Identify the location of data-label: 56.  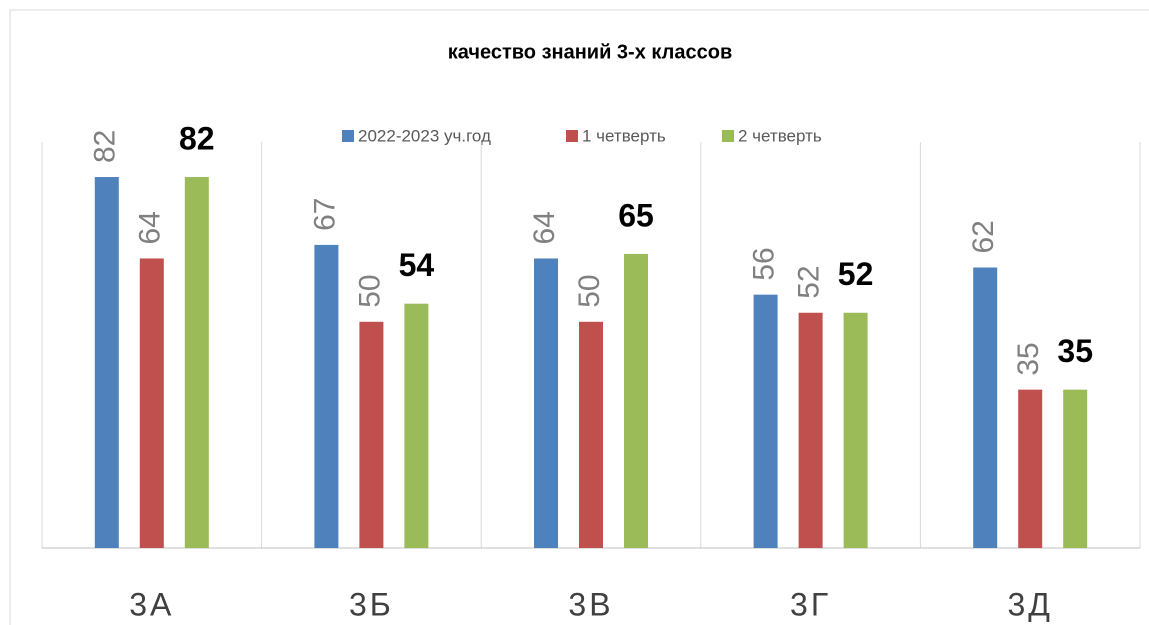
(764, 263).